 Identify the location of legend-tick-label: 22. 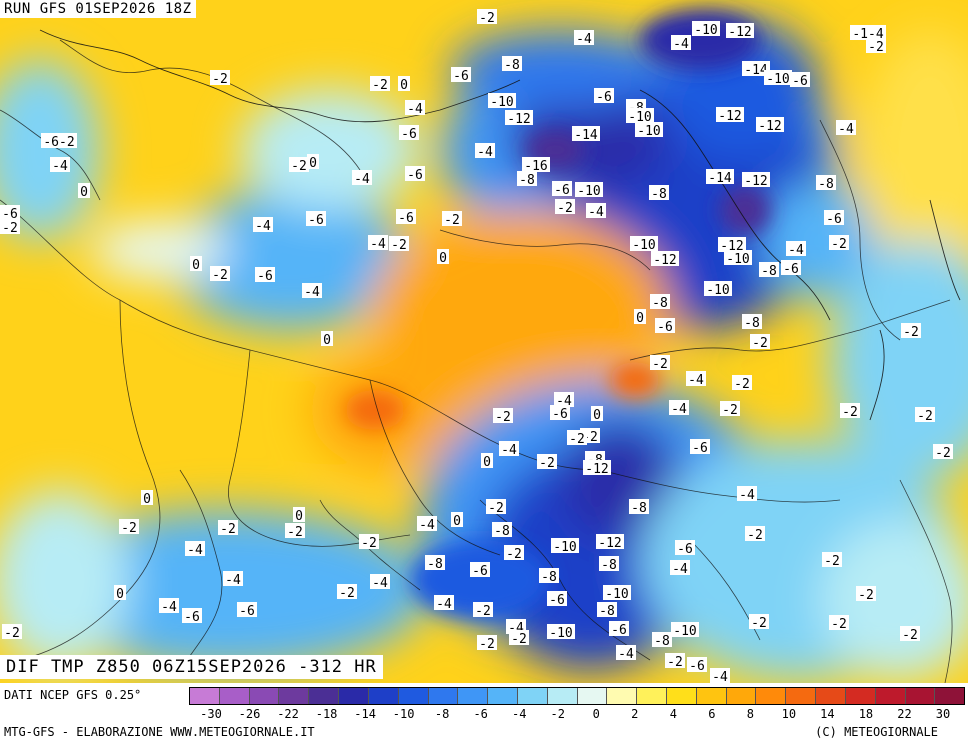
(904, 714).